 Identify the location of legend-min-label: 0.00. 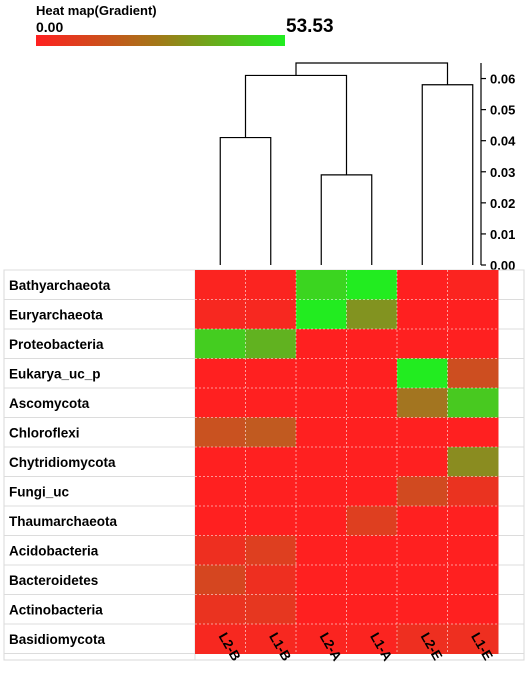
(49, 27).